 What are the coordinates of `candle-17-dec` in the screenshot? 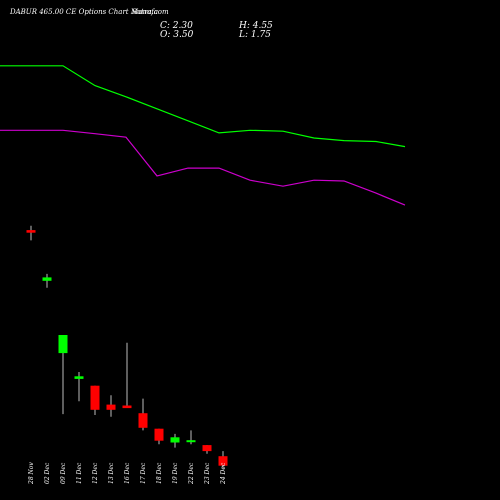 It's located at (143, 414).